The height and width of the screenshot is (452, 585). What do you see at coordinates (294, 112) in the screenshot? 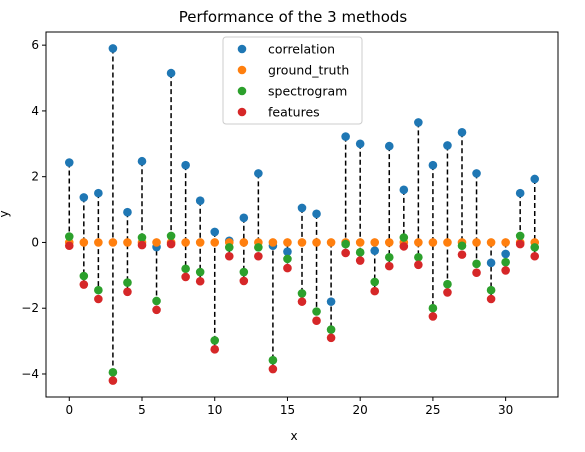
I see `legend-label: features` at bounding box center [294, 112].